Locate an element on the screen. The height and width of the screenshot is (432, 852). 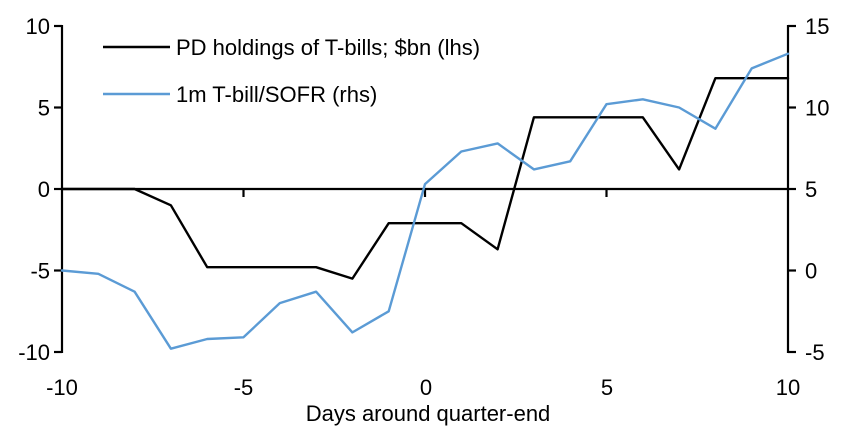
x-axis-tick-labels: -10 -5 0 5 10 is located at coordinates (423, 387).